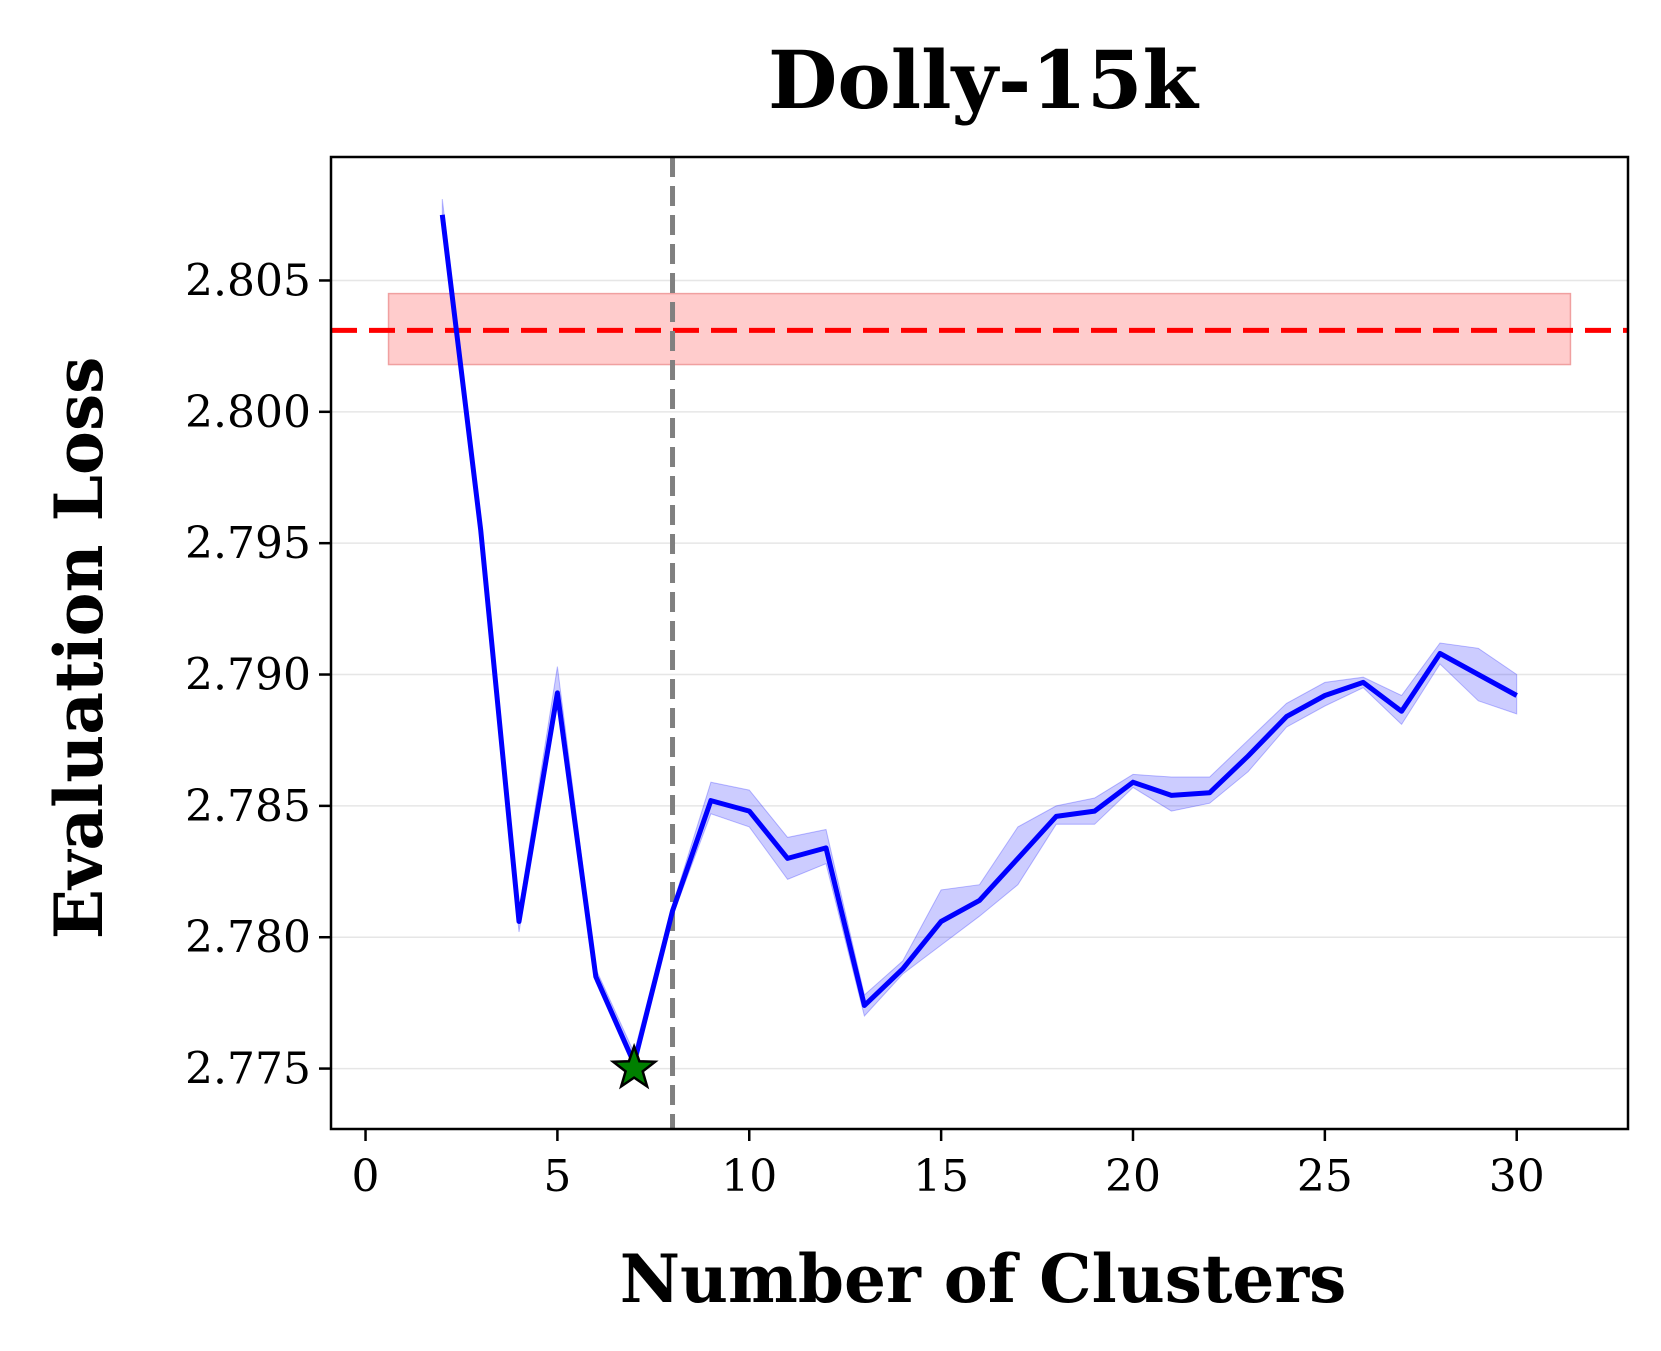  I want to click on x-axis-label: Number of Clusters, so click(983, 1279).